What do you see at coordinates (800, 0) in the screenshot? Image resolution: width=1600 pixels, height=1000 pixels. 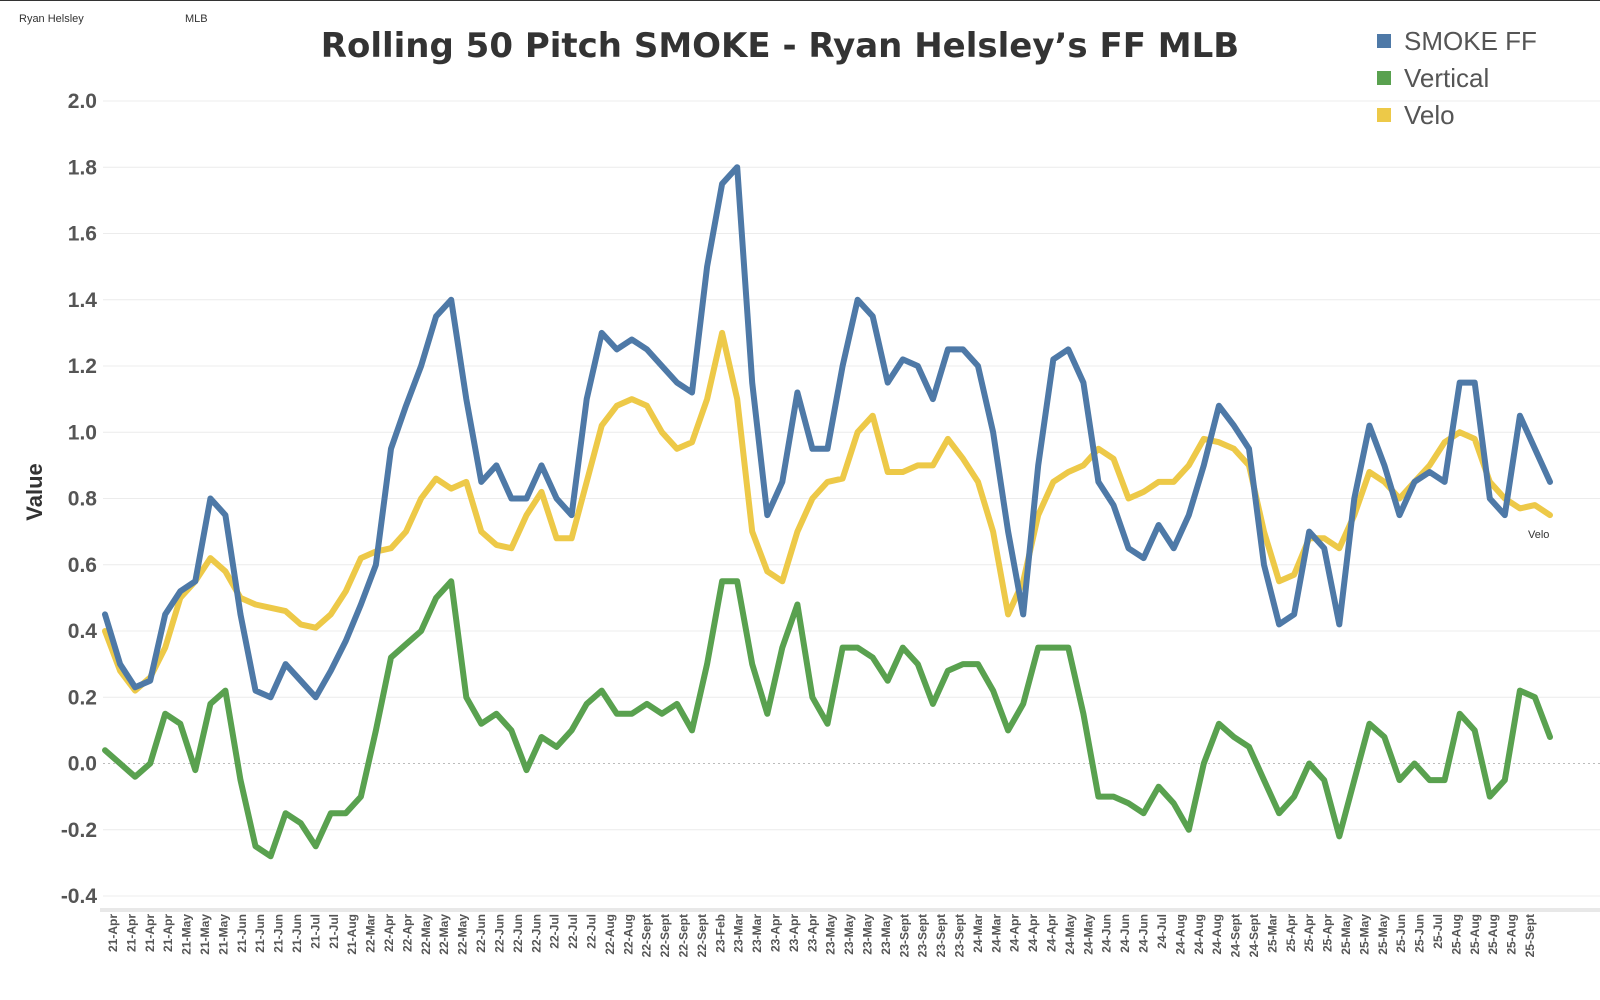 I see `top-border` at bounding box center [800, 0].